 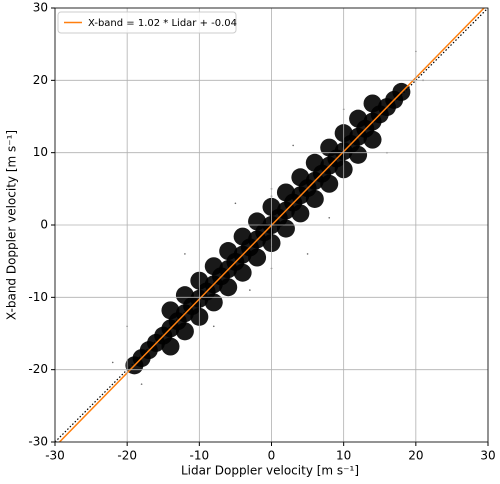 What do you see at coordinates (487, 456) in the screenshot?
I see `x-tick-label: 30` at bounding box center [487, 456].